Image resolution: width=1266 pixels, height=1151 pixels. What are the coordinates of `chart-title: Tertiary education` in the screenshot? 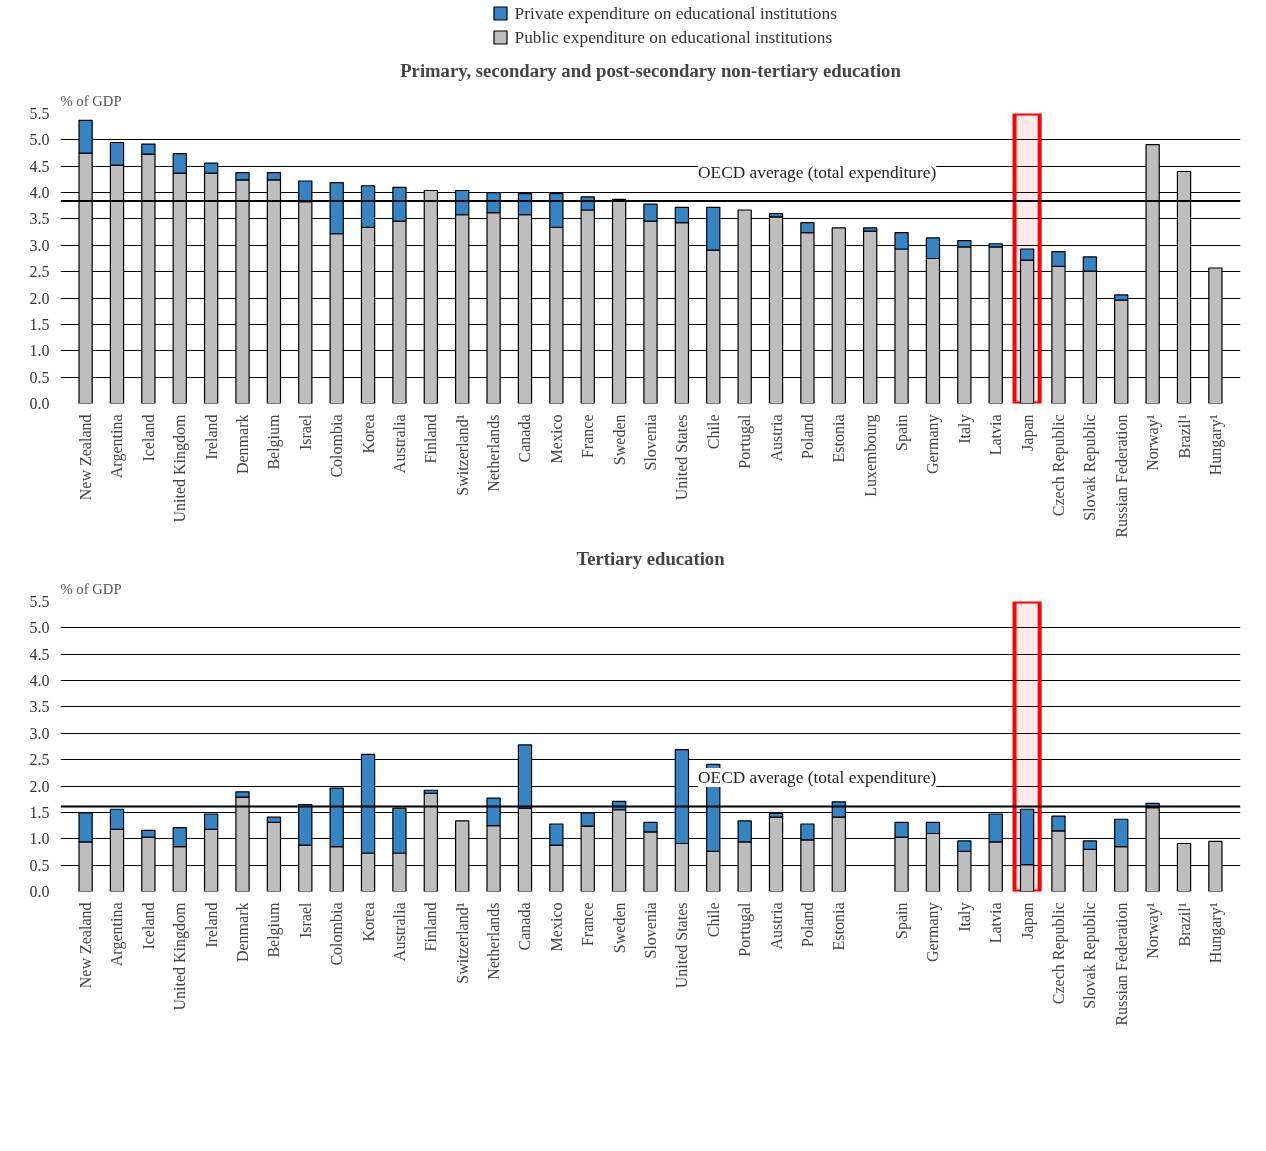 It's located at (651, 558).